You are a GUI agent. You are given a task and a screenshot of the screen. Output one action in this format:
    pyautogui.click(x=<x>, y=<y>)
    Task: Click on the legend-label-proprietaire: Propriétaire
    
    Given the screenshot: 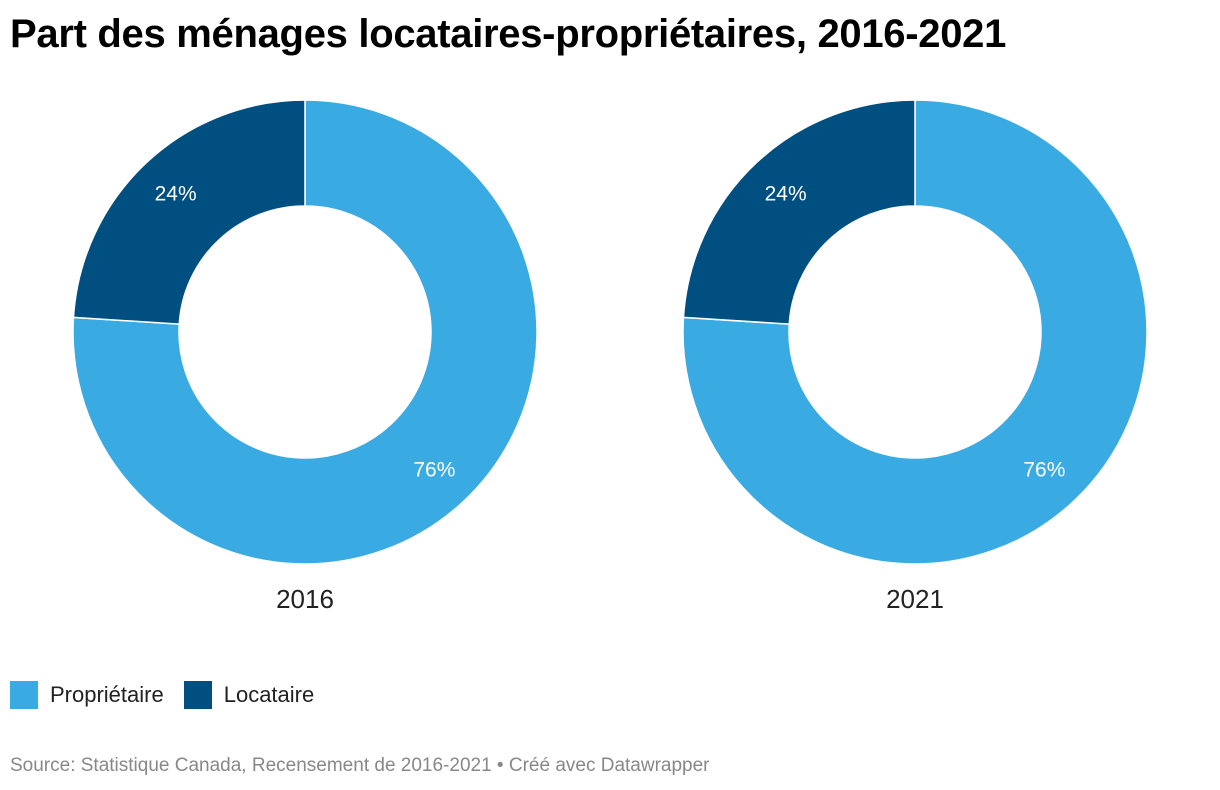 What is the action you would take?
    pyautogui.click(x=107, y=694)
    